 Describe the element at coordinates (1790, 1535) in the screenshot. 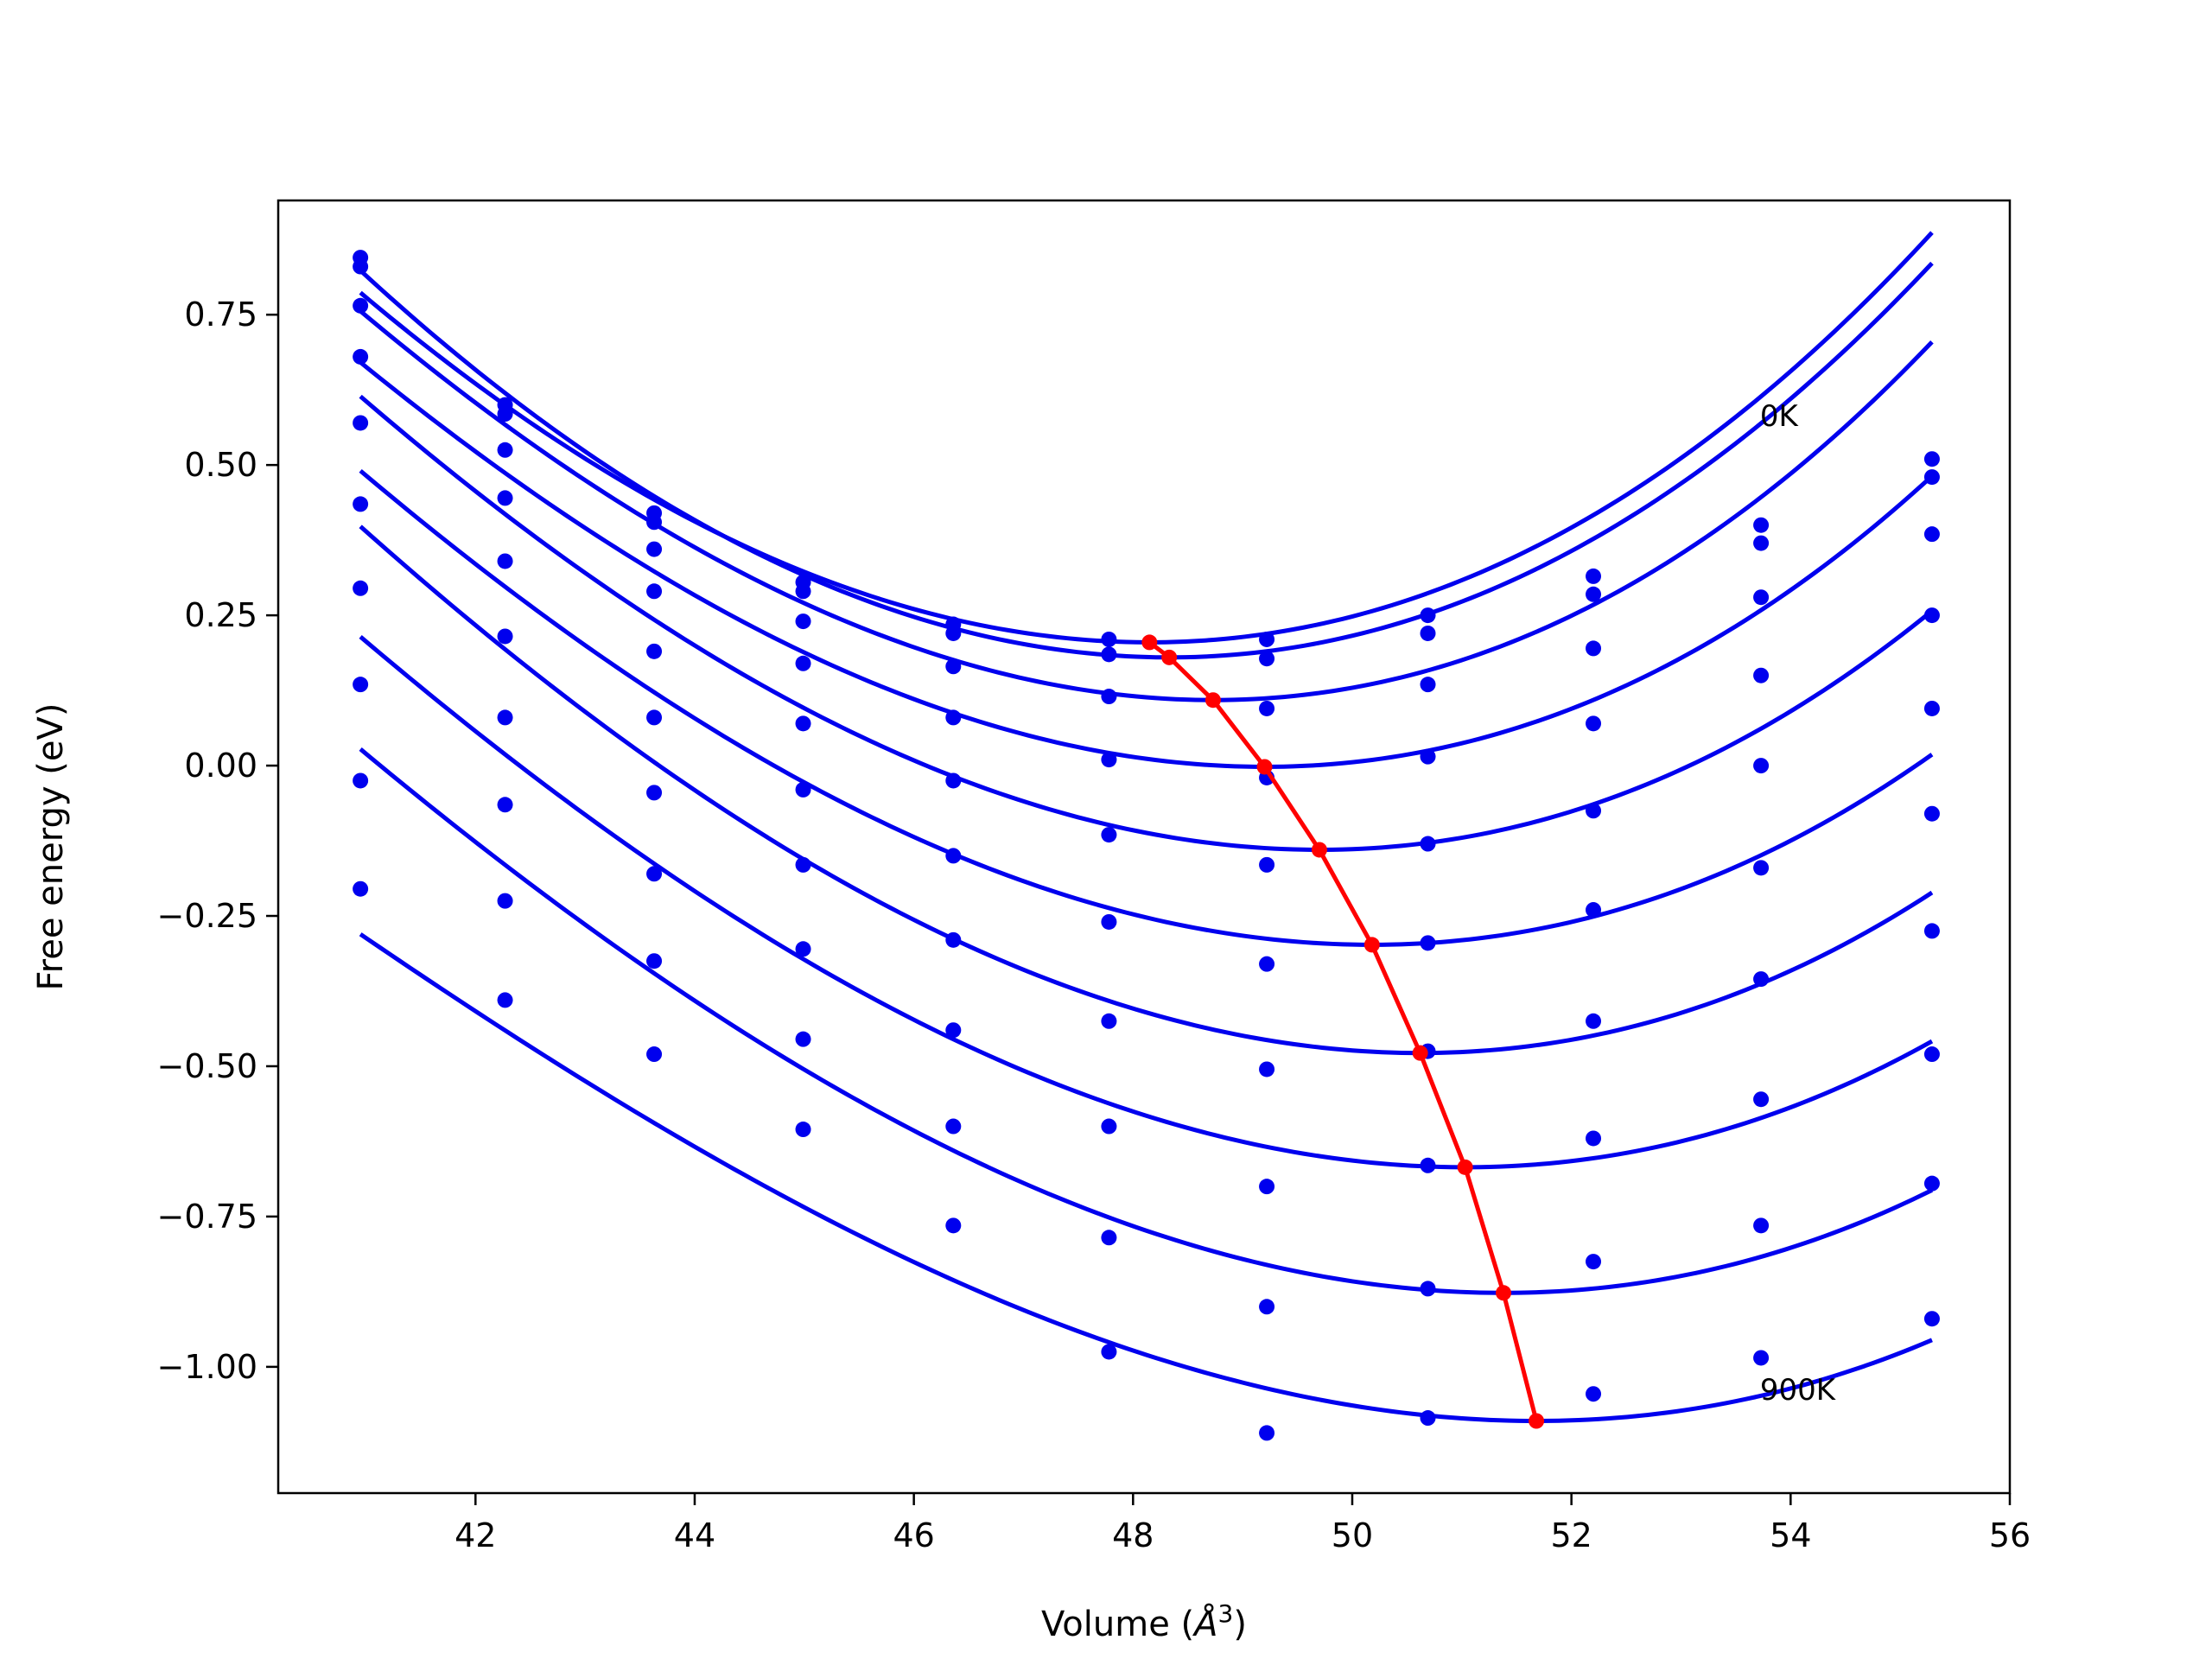

I see `x-tick-label: 54` at that location.